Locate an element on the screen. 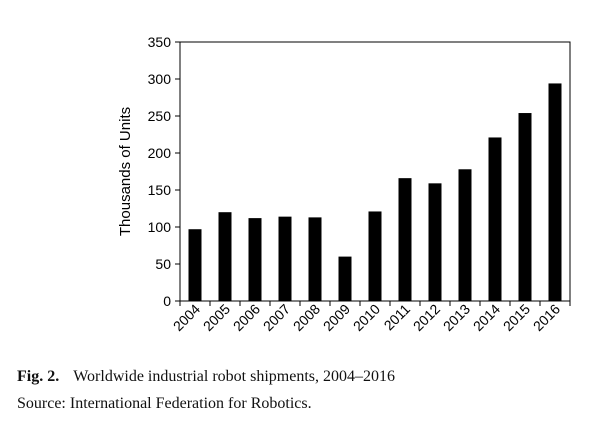  y-tick-label: 50 is located at coordinates (163, 264).